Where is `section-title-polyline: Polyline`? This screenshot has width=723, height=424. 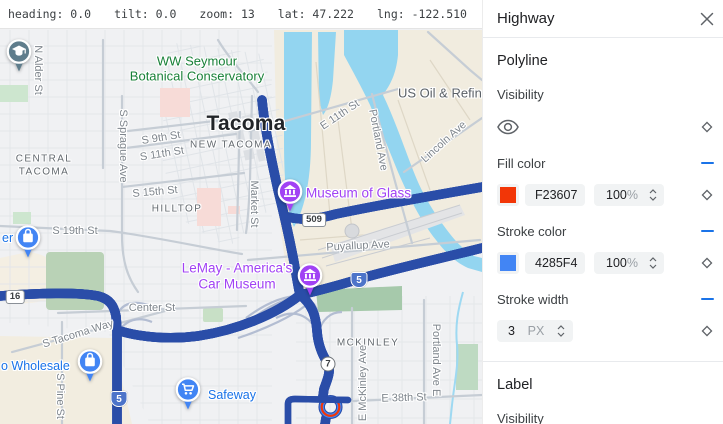
section-title-polyline: Polyline is located at coordinates (522, 61).